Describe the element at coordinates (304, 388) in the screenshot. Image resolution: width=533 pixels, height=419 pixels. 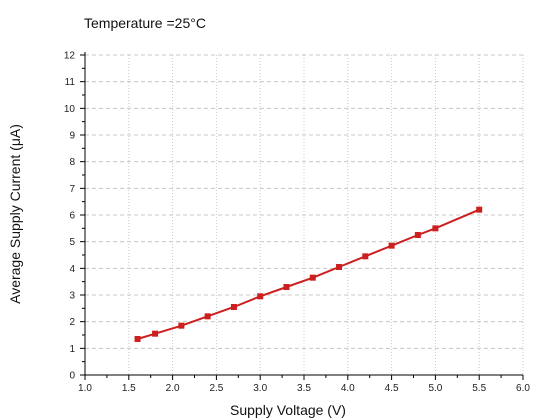
I see `x-tick-label: 3.5` at that location.